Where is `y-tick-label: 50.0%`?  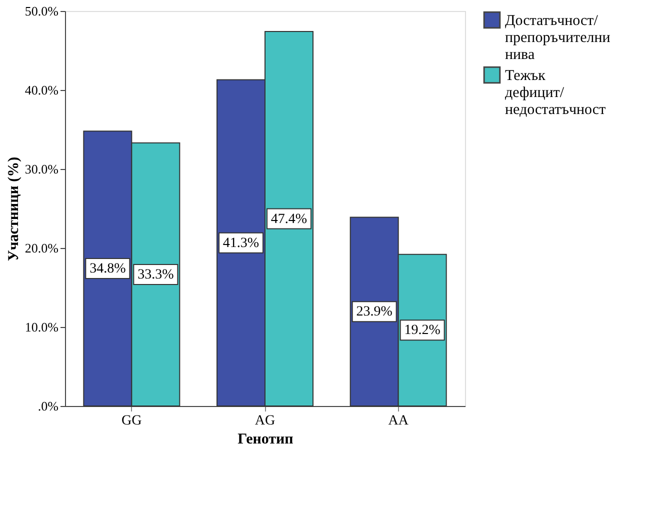 y-tick-label: 50.0% is located at coordinates (41, 11).